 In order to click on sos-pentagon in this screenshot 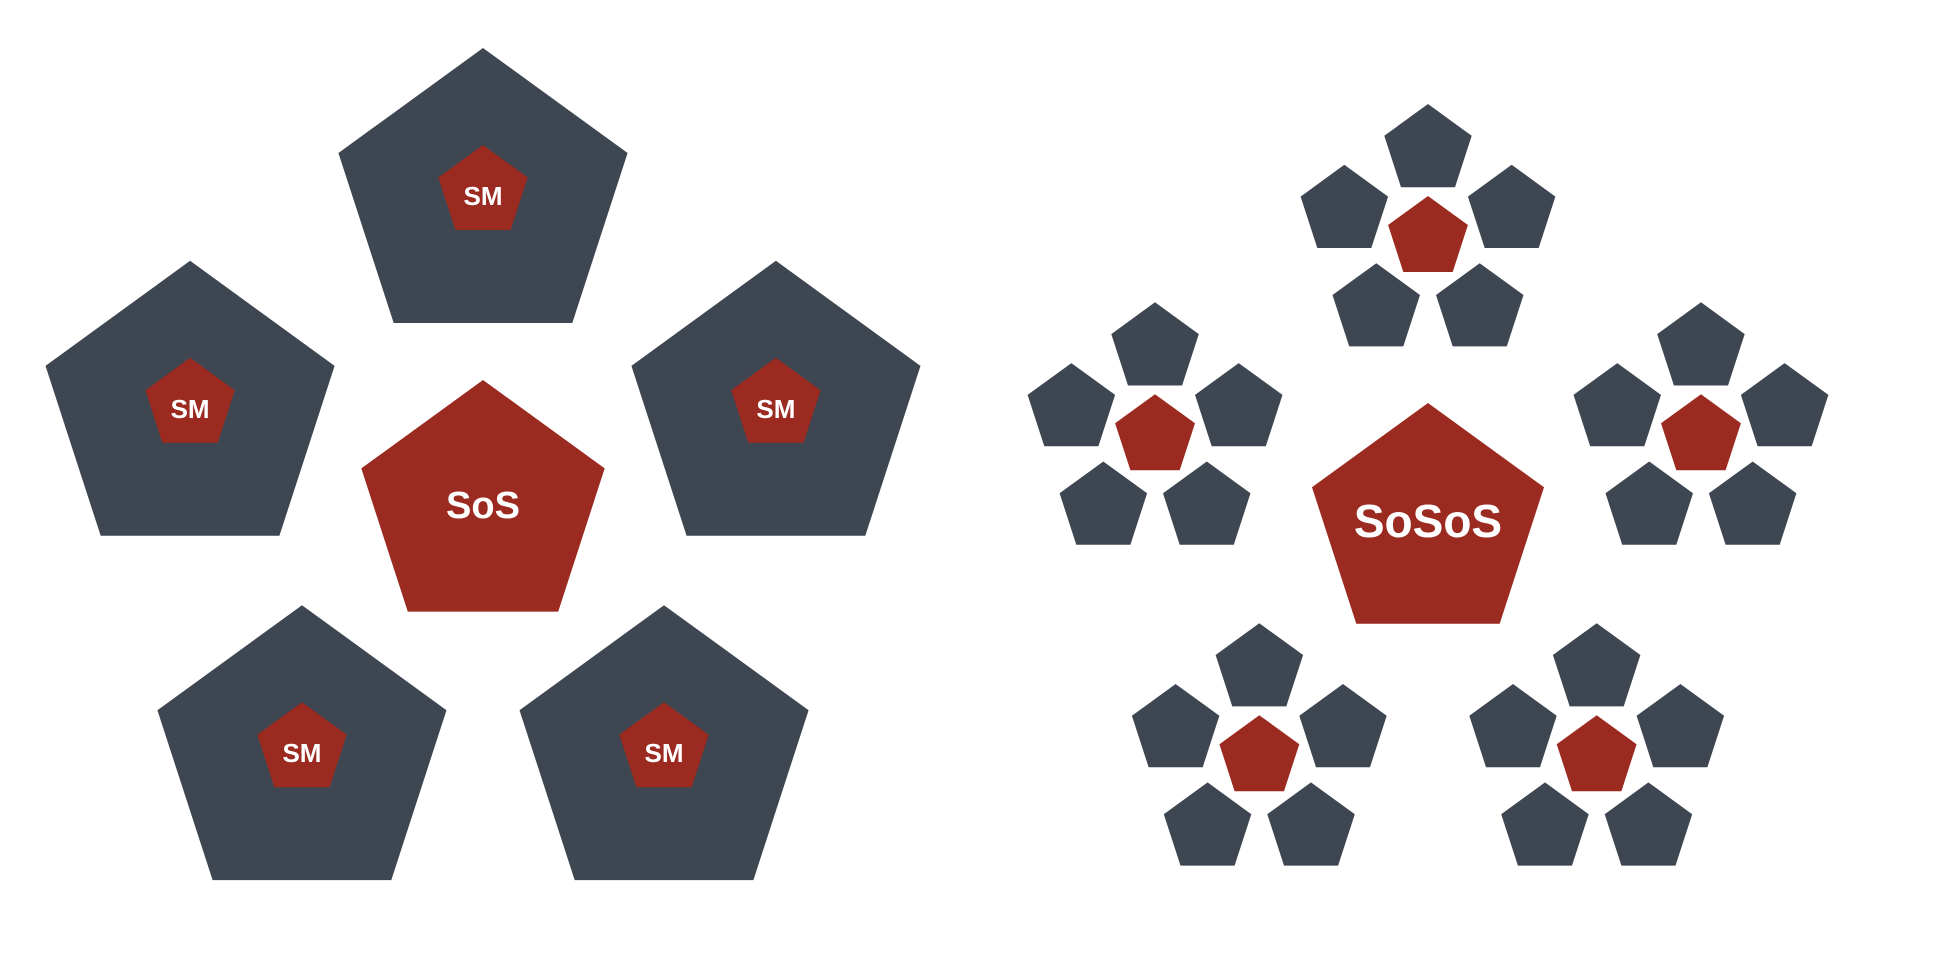, I will do `click(483, 496)`.